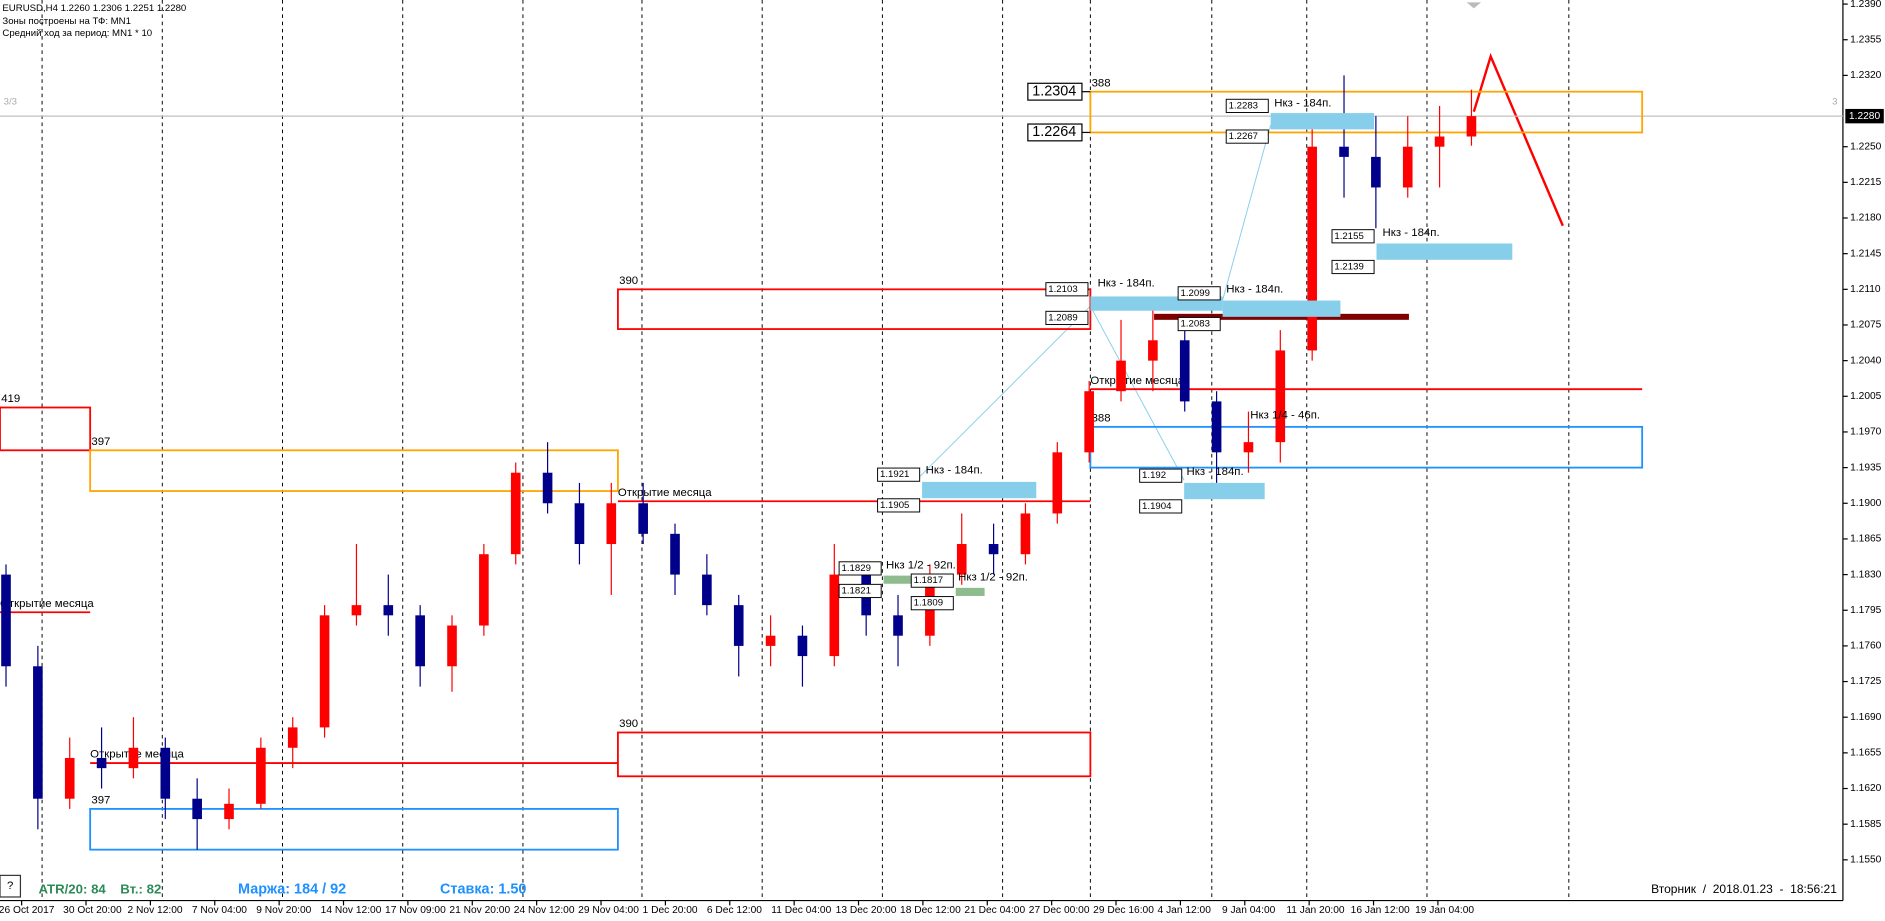 The width and height of the screenshot is (1885, 921). I want to click on target-level: 1.1904, so click(1157, 506).